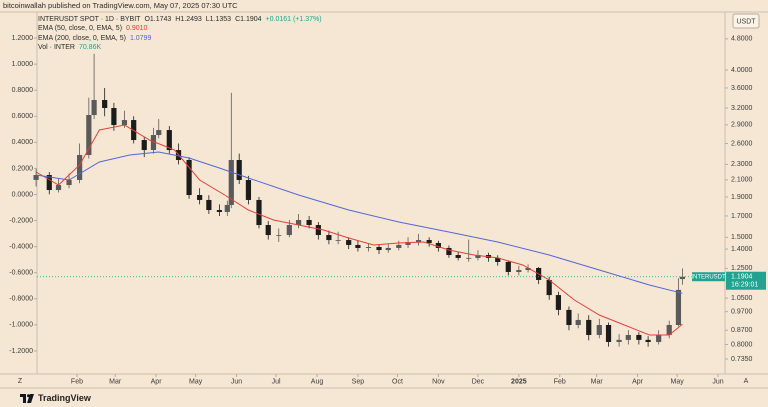  I want to click on y-tick-label: 1.7000, so click(742, 216).